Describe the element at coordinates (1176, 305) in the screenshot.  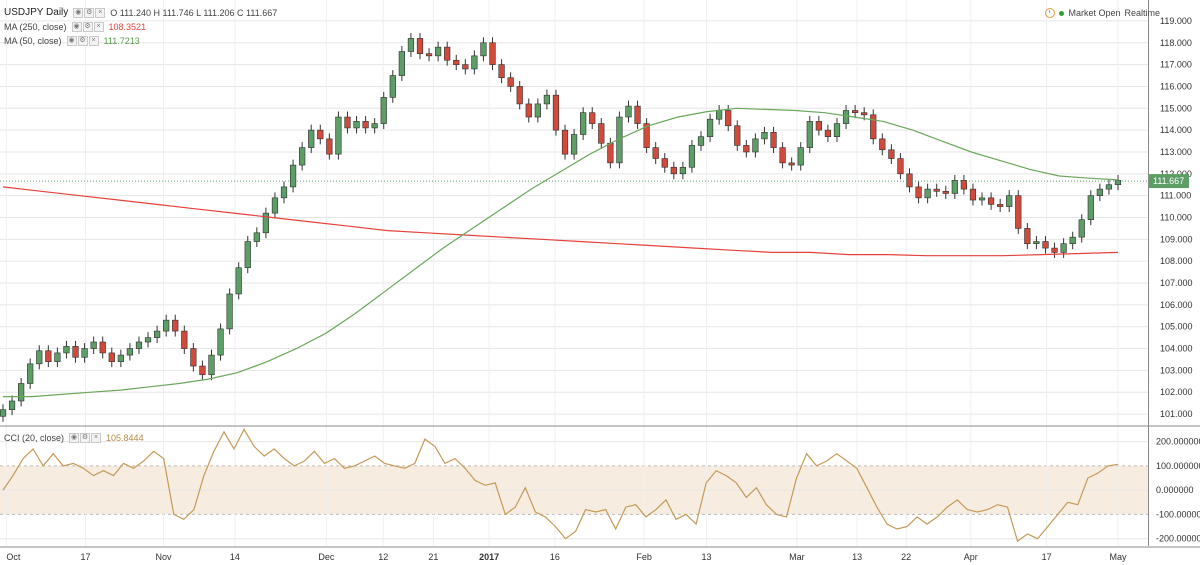
I see `price-tick-label: 106.000` at that location.